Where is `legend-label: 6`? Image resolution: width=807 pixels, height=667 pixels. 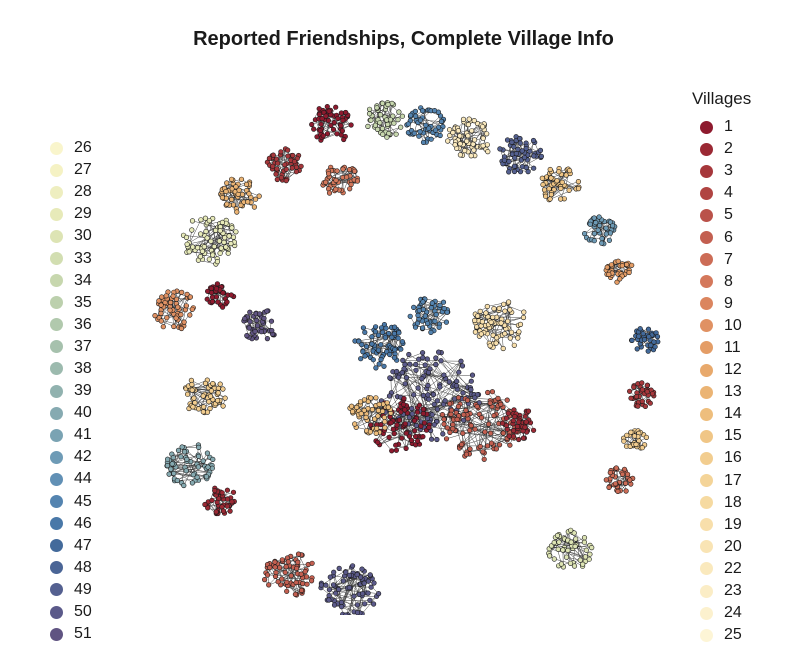
legend-label: 6 is located at coordinates (728, 237).